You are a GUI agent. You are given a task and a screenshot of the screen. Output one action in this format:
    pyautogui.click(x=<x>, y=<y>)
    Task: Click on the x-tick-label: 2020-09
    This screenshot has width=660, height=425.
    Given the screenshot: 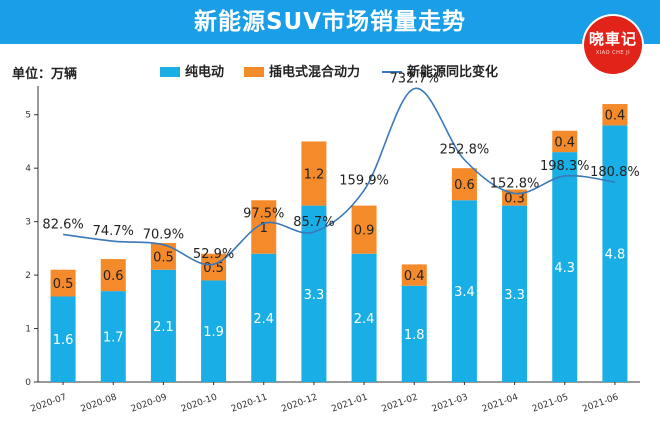 What is the action you would take?
    pyautogui.click(x=149, y=403)
    